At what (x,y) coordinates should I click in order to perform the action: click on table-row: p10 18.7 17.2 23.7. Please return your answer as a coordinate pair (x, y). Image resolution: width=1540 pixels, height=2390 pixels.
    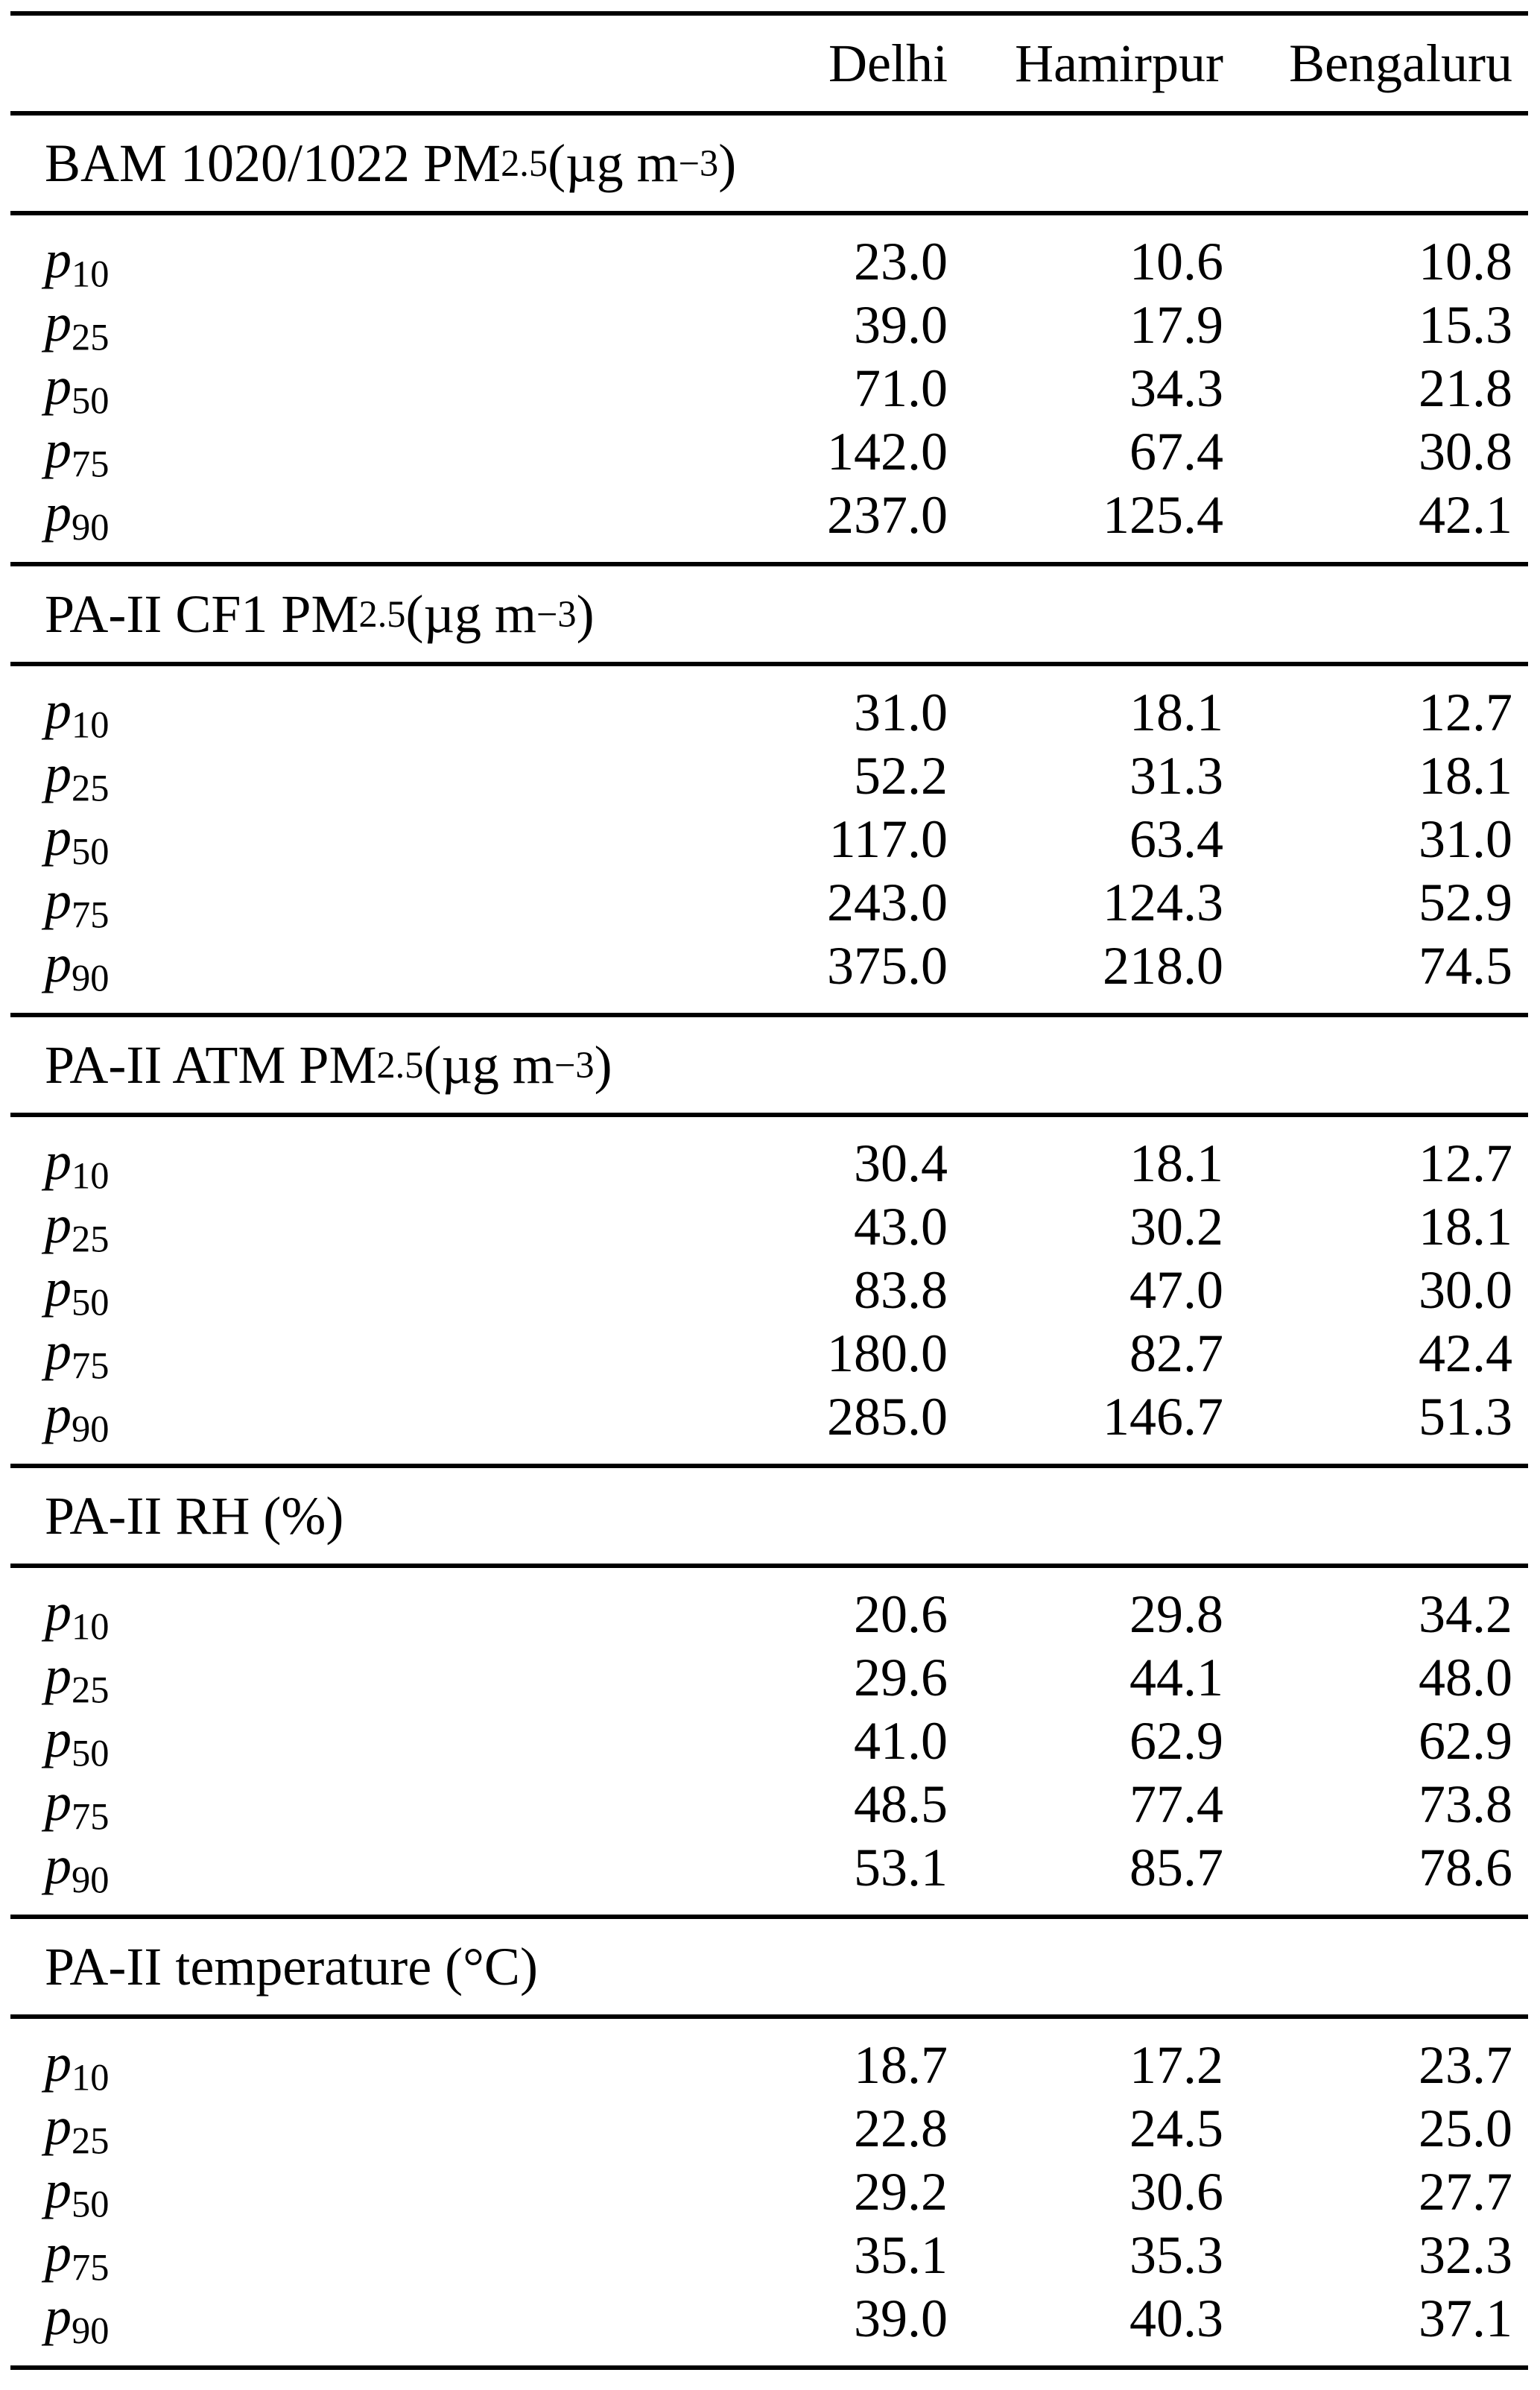
    Looking at the image, I should click on (770, 2065).